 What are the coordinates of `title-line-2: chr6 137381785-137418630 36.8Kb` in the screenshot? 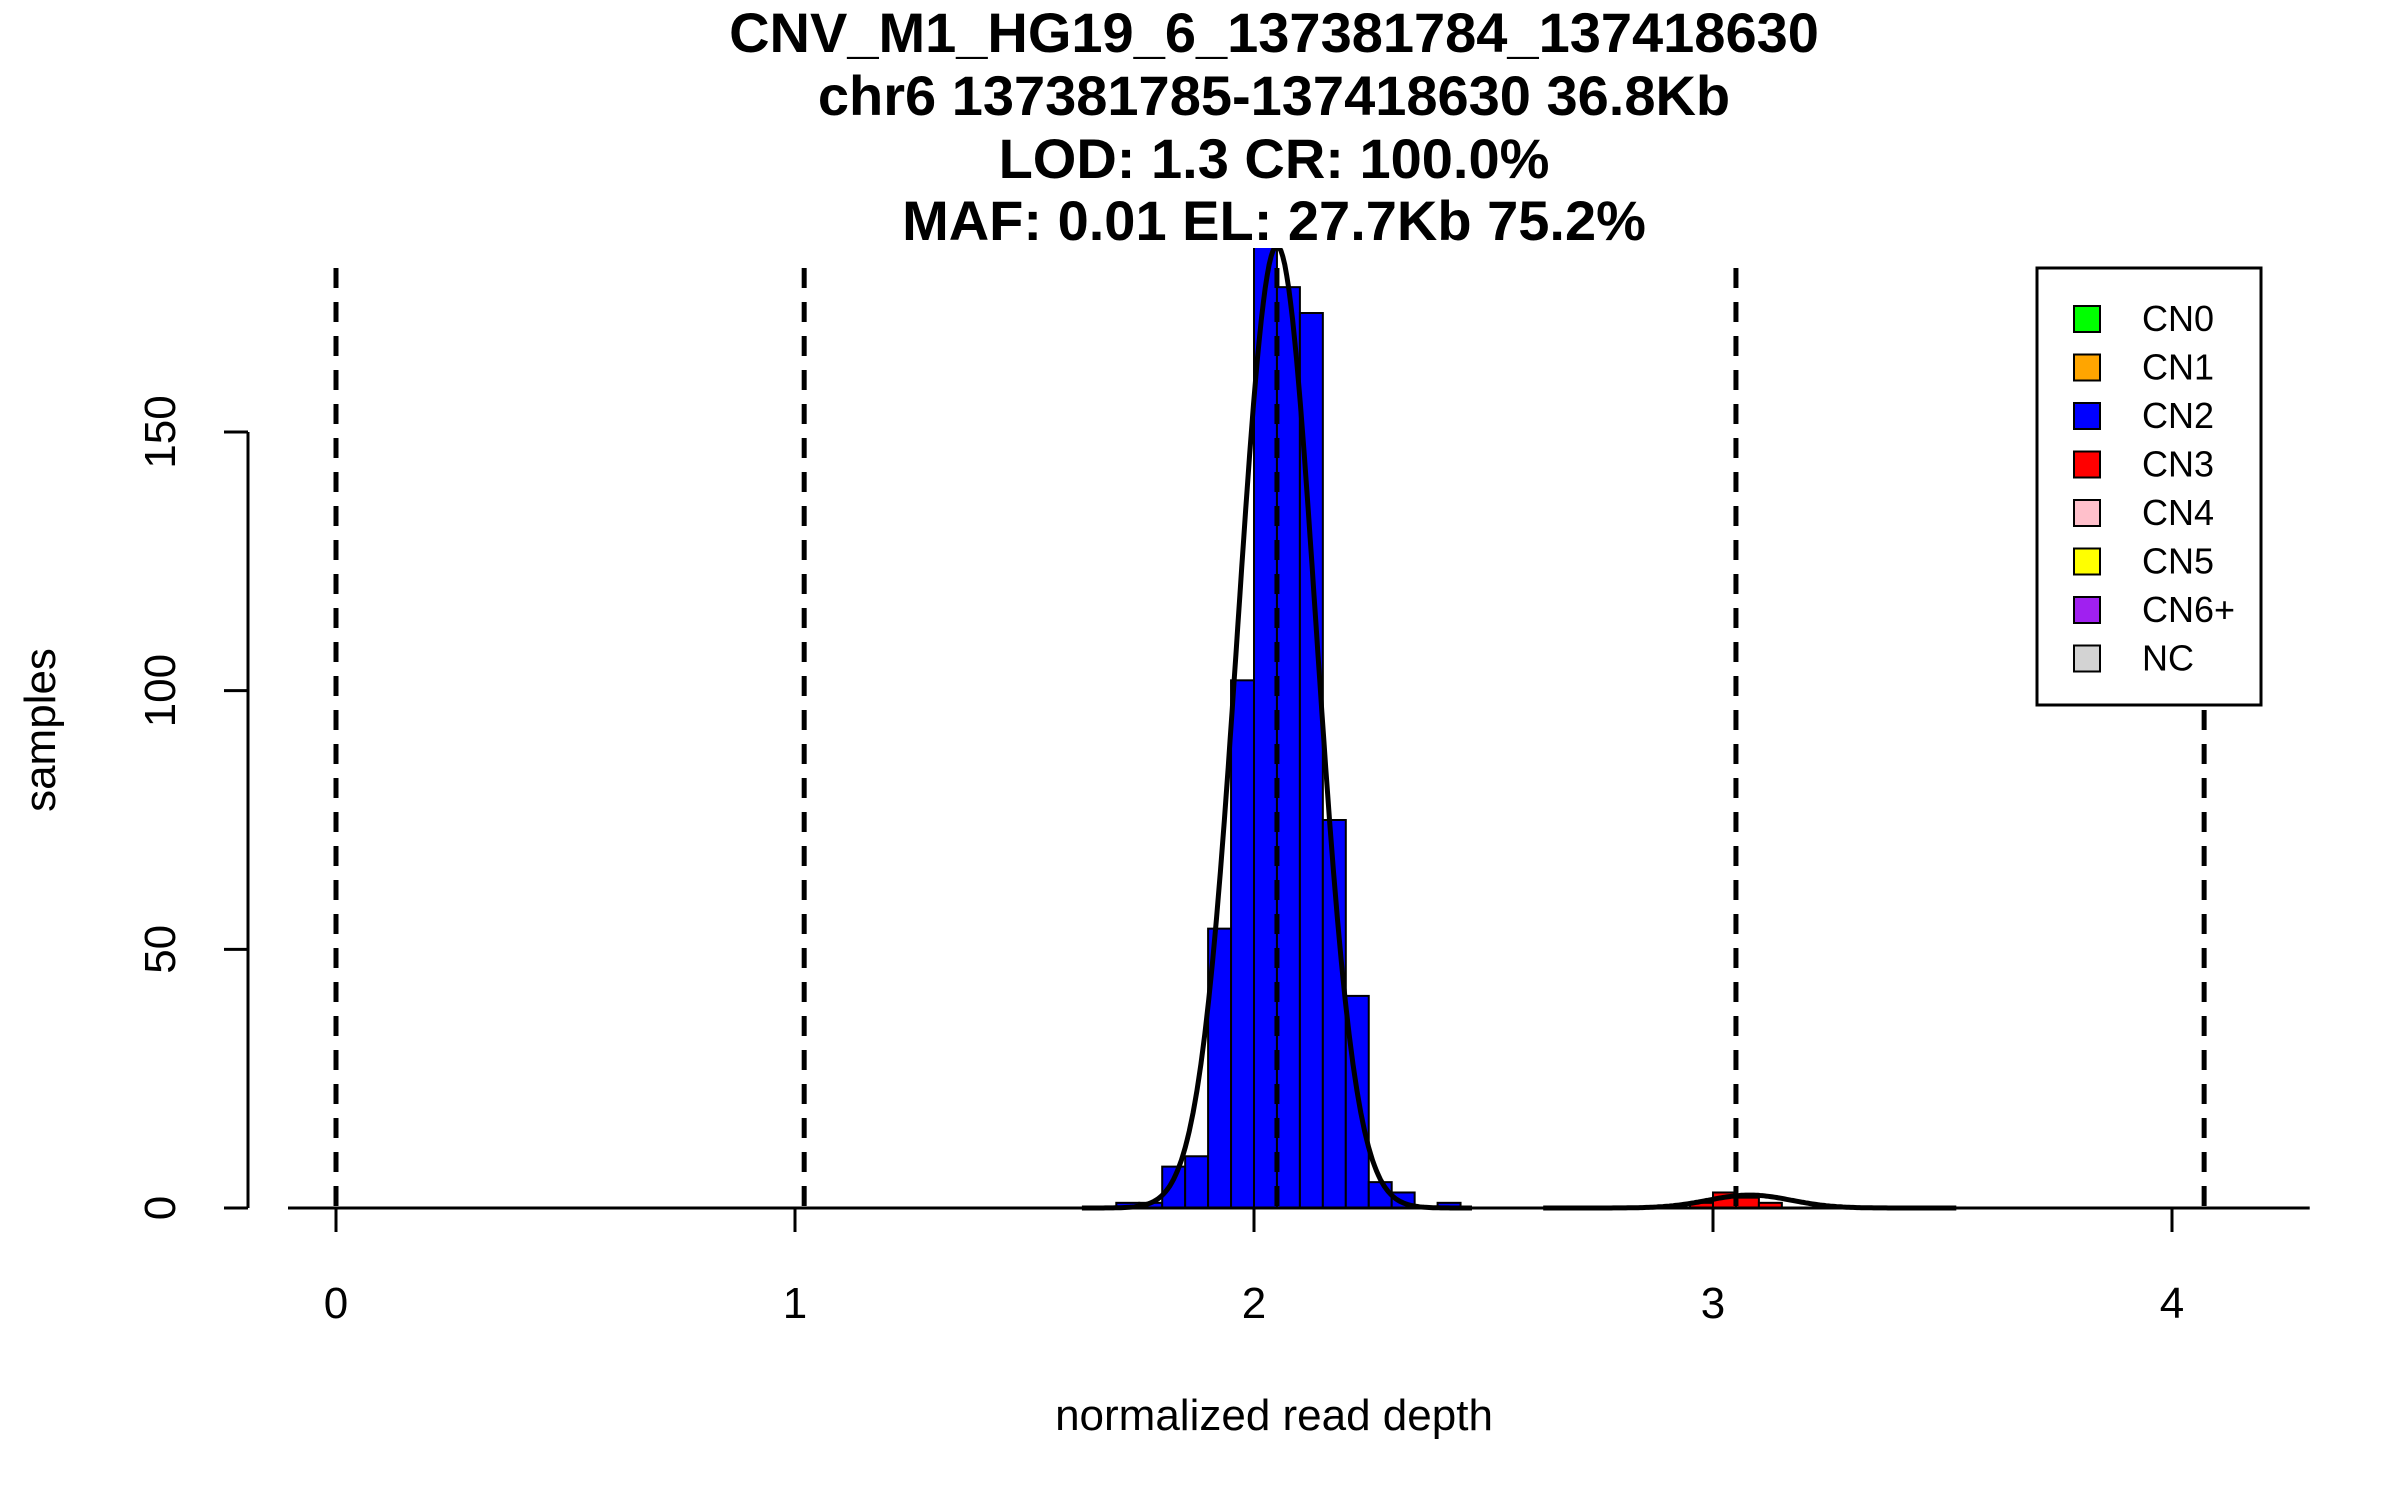 It's located at (1274, 95).